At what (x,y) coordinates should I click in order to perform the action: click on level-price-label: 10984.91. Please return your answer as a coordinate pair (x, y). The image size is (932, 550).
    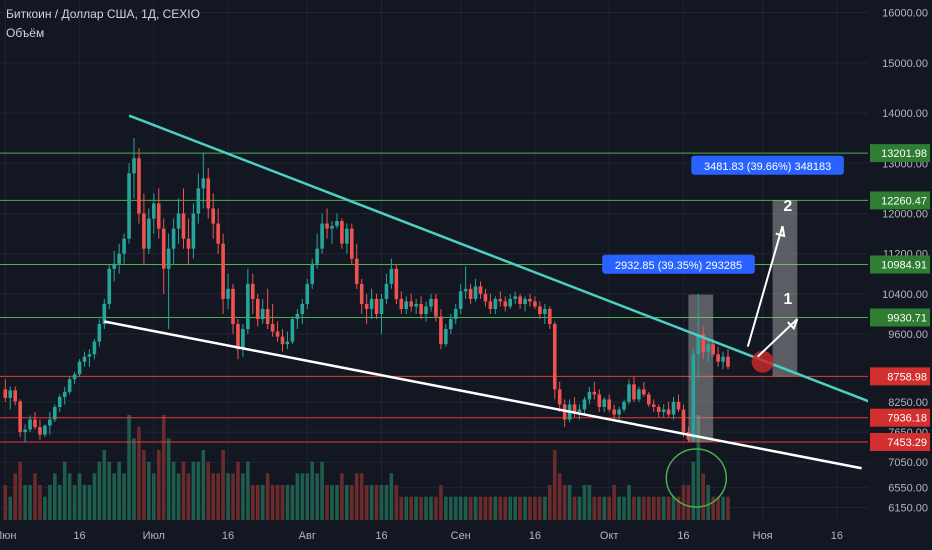
    Looking at the image, I should click on (904, 266).